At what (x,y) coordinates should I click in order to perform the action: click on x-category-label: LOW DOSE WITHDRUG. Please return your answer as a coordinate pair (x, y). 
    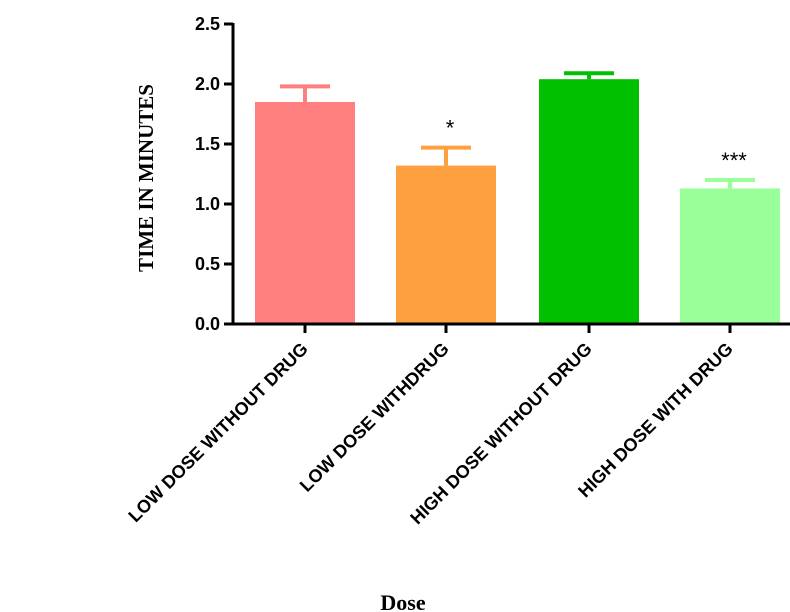
    Looking at the image, I should click on (374, 417).